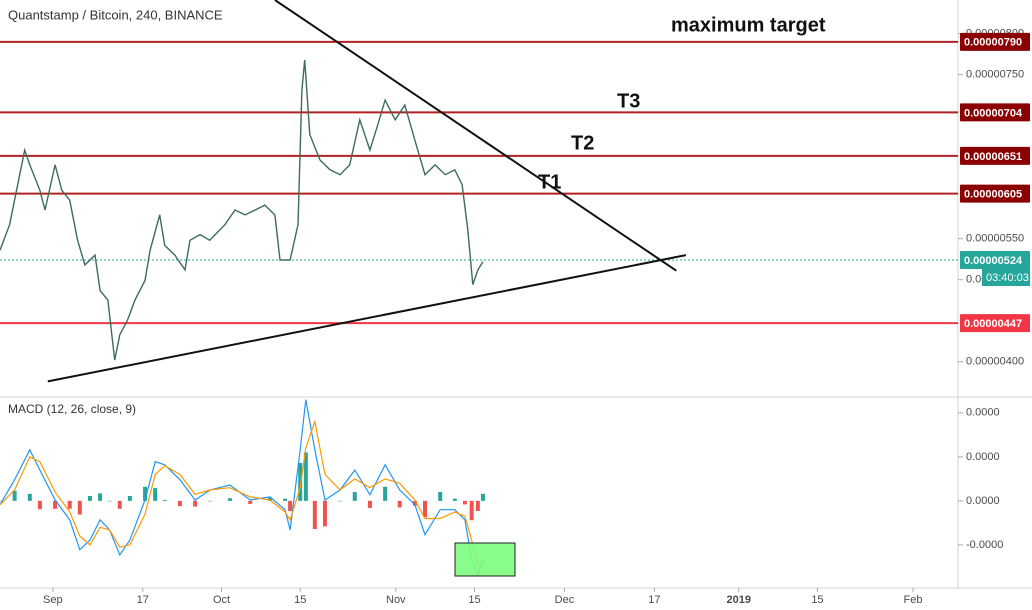  Describe the element at coordinates (995, 362) in the screenshot. I see `y-tick-label: 0.00000400` at that location.